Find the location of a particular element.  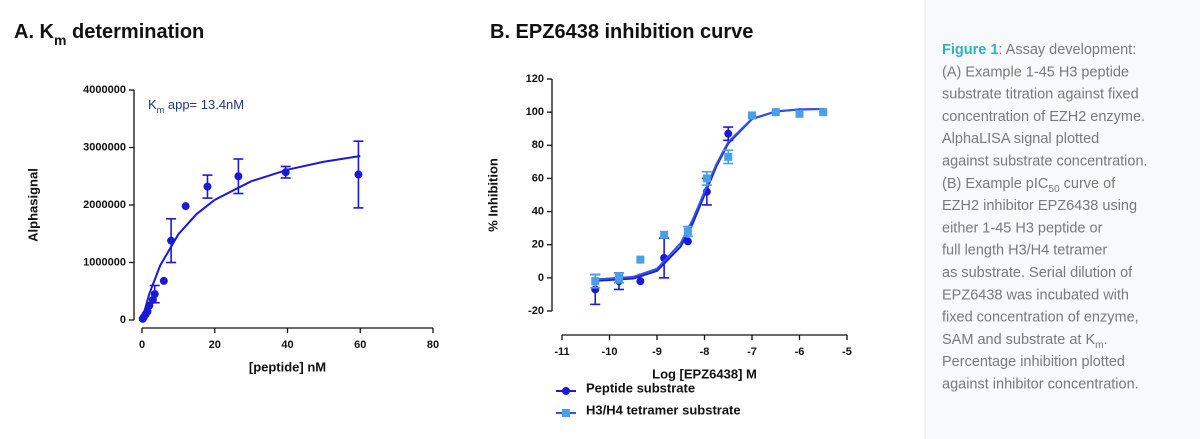

subscript: 50 is located at coordinates (1054, 189).